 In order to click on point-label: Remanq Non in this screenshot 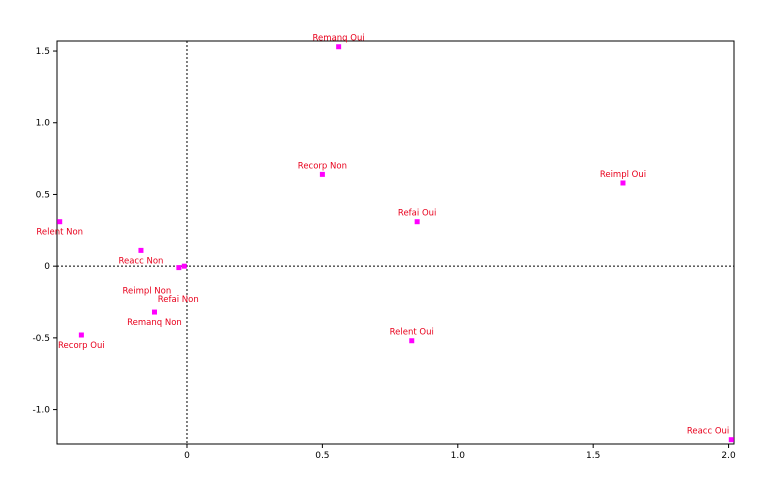, I will do `click(154, 323)`.